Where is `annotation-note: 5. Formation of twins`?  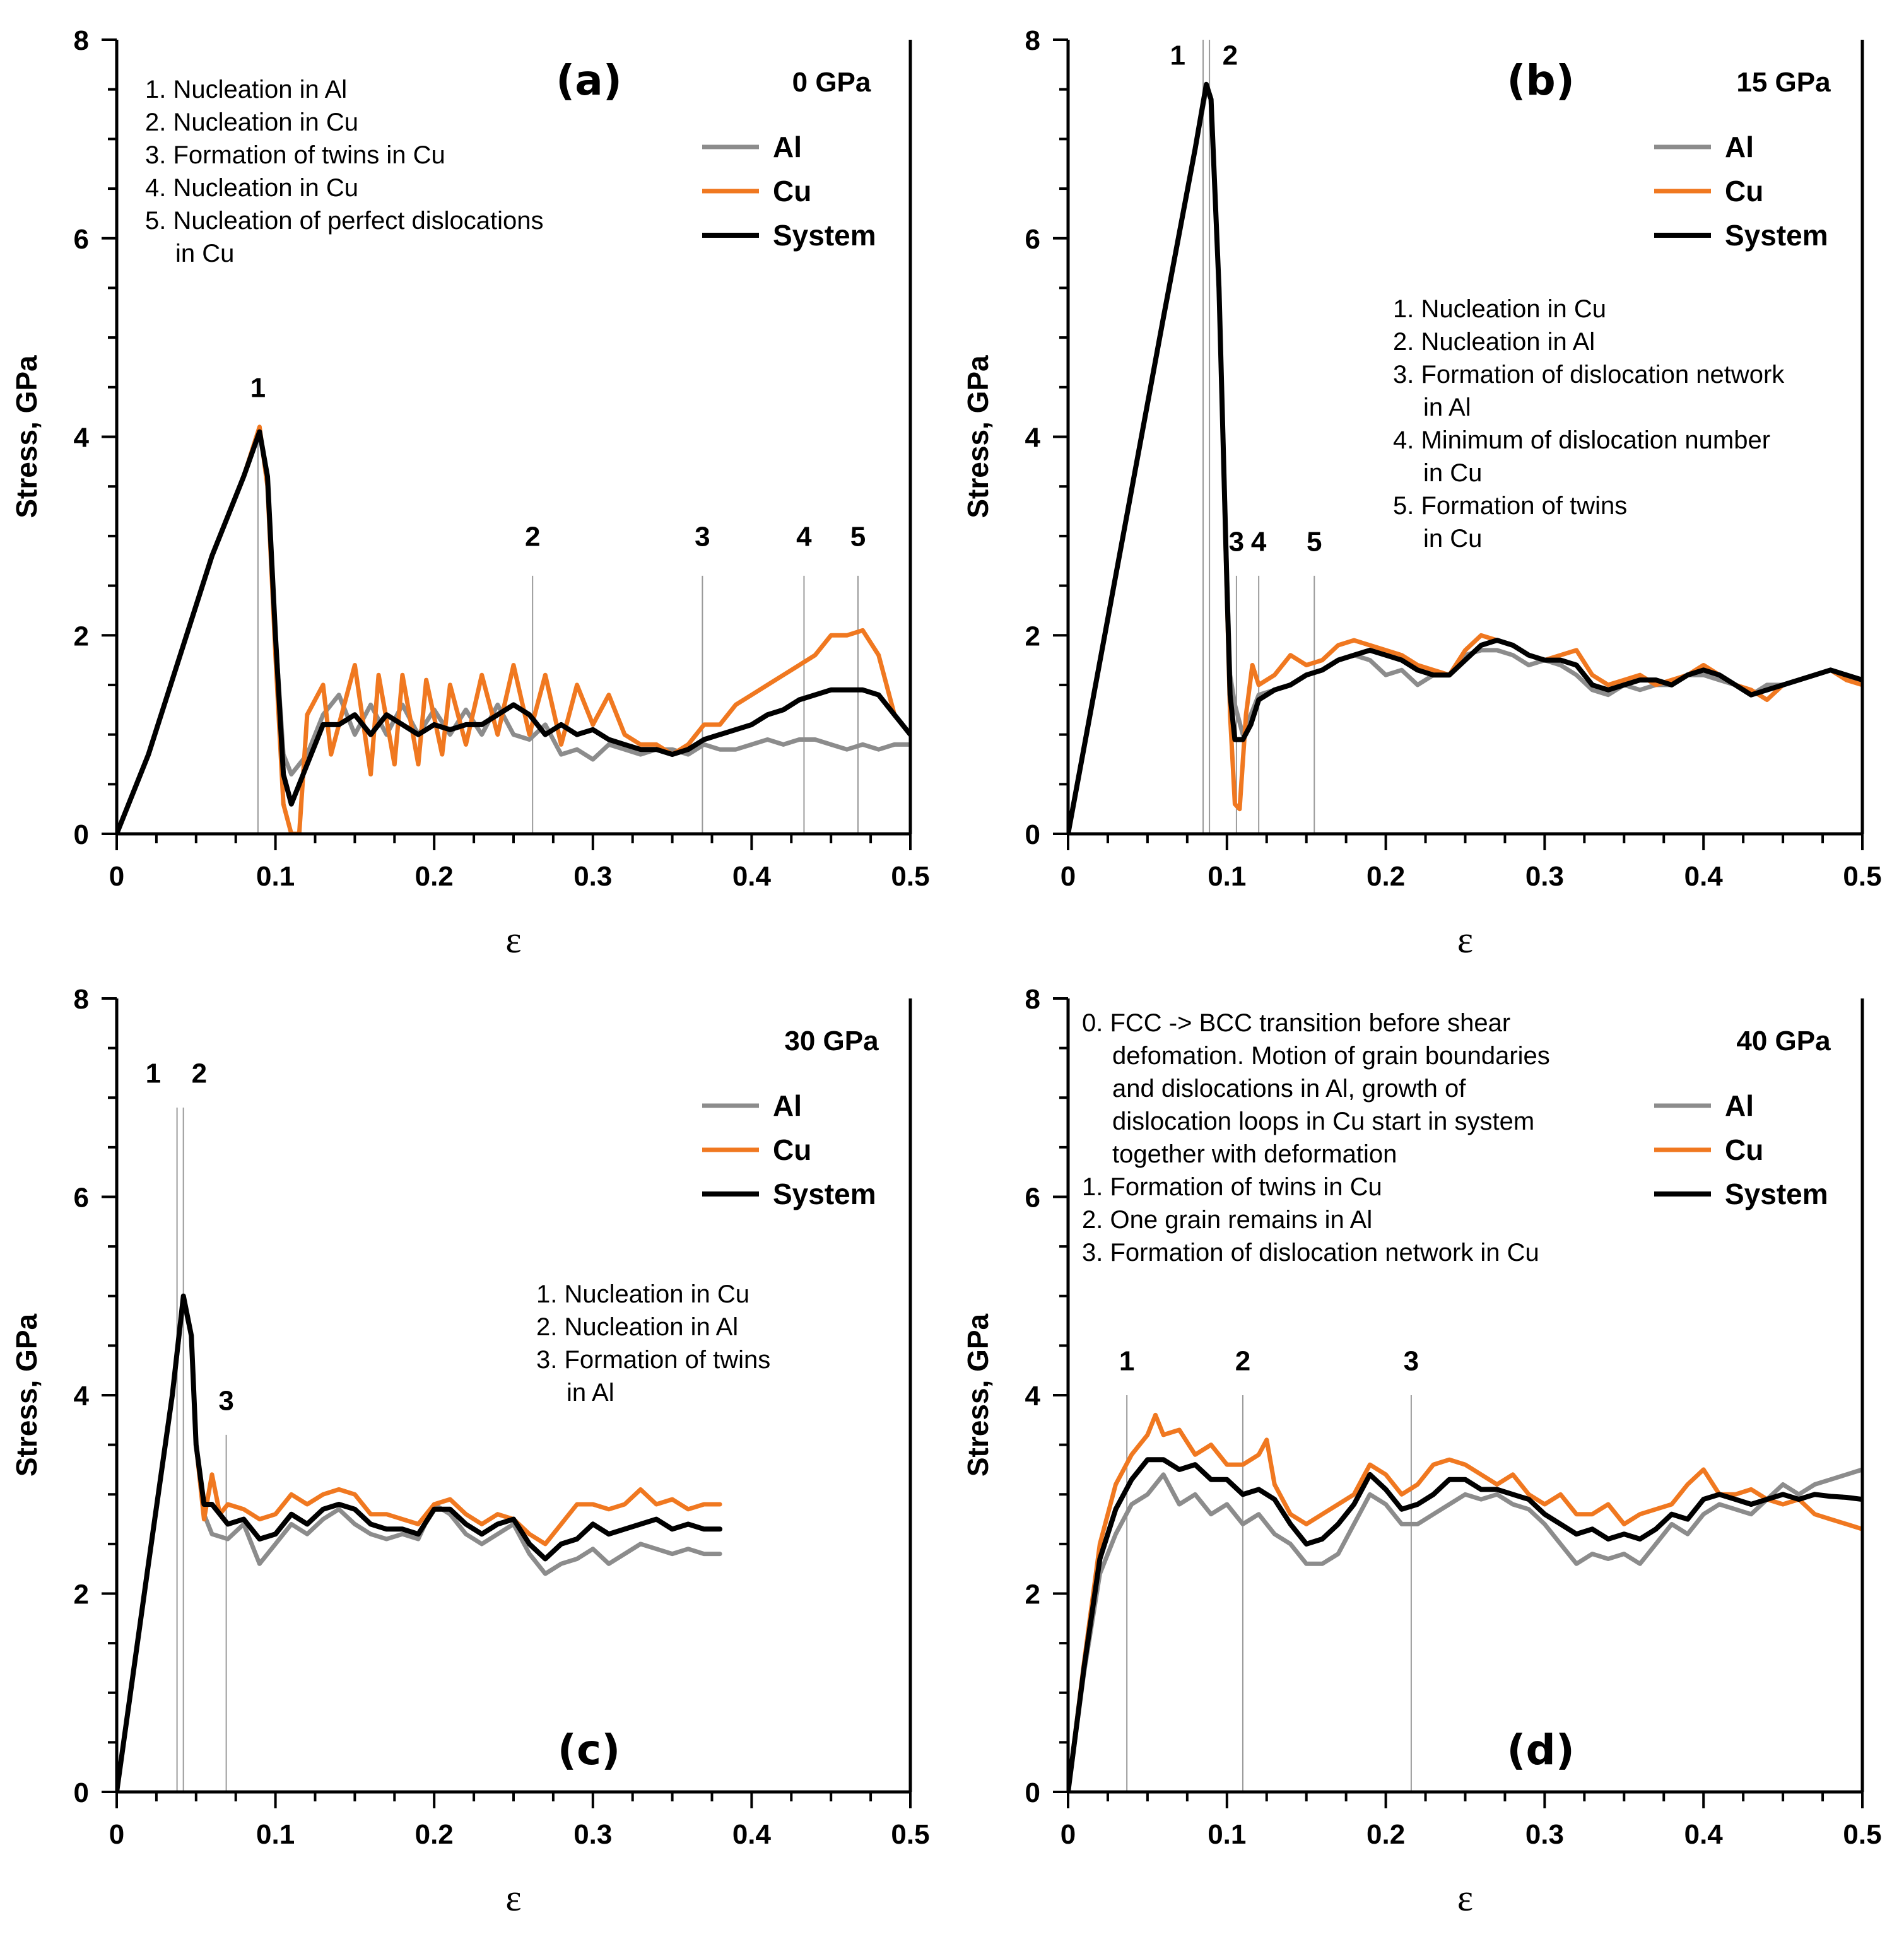
annotation-note: 5. Formation of twins is located at coordinates (1510, 506).